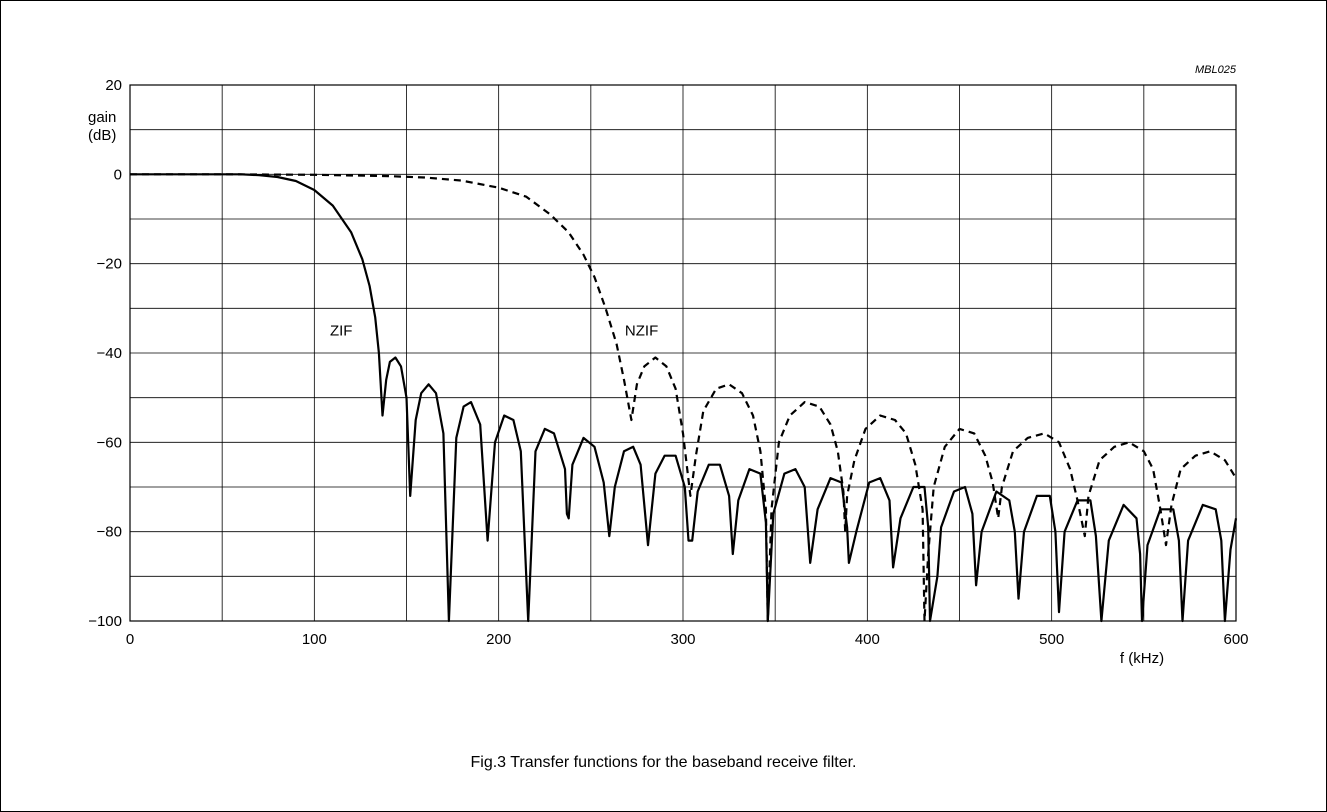 The width and height of the screenshot is (1327, 812). Describe the element at coordinates (130, 639) in the screenshot. I see `x-tick-label: 0` at that location.